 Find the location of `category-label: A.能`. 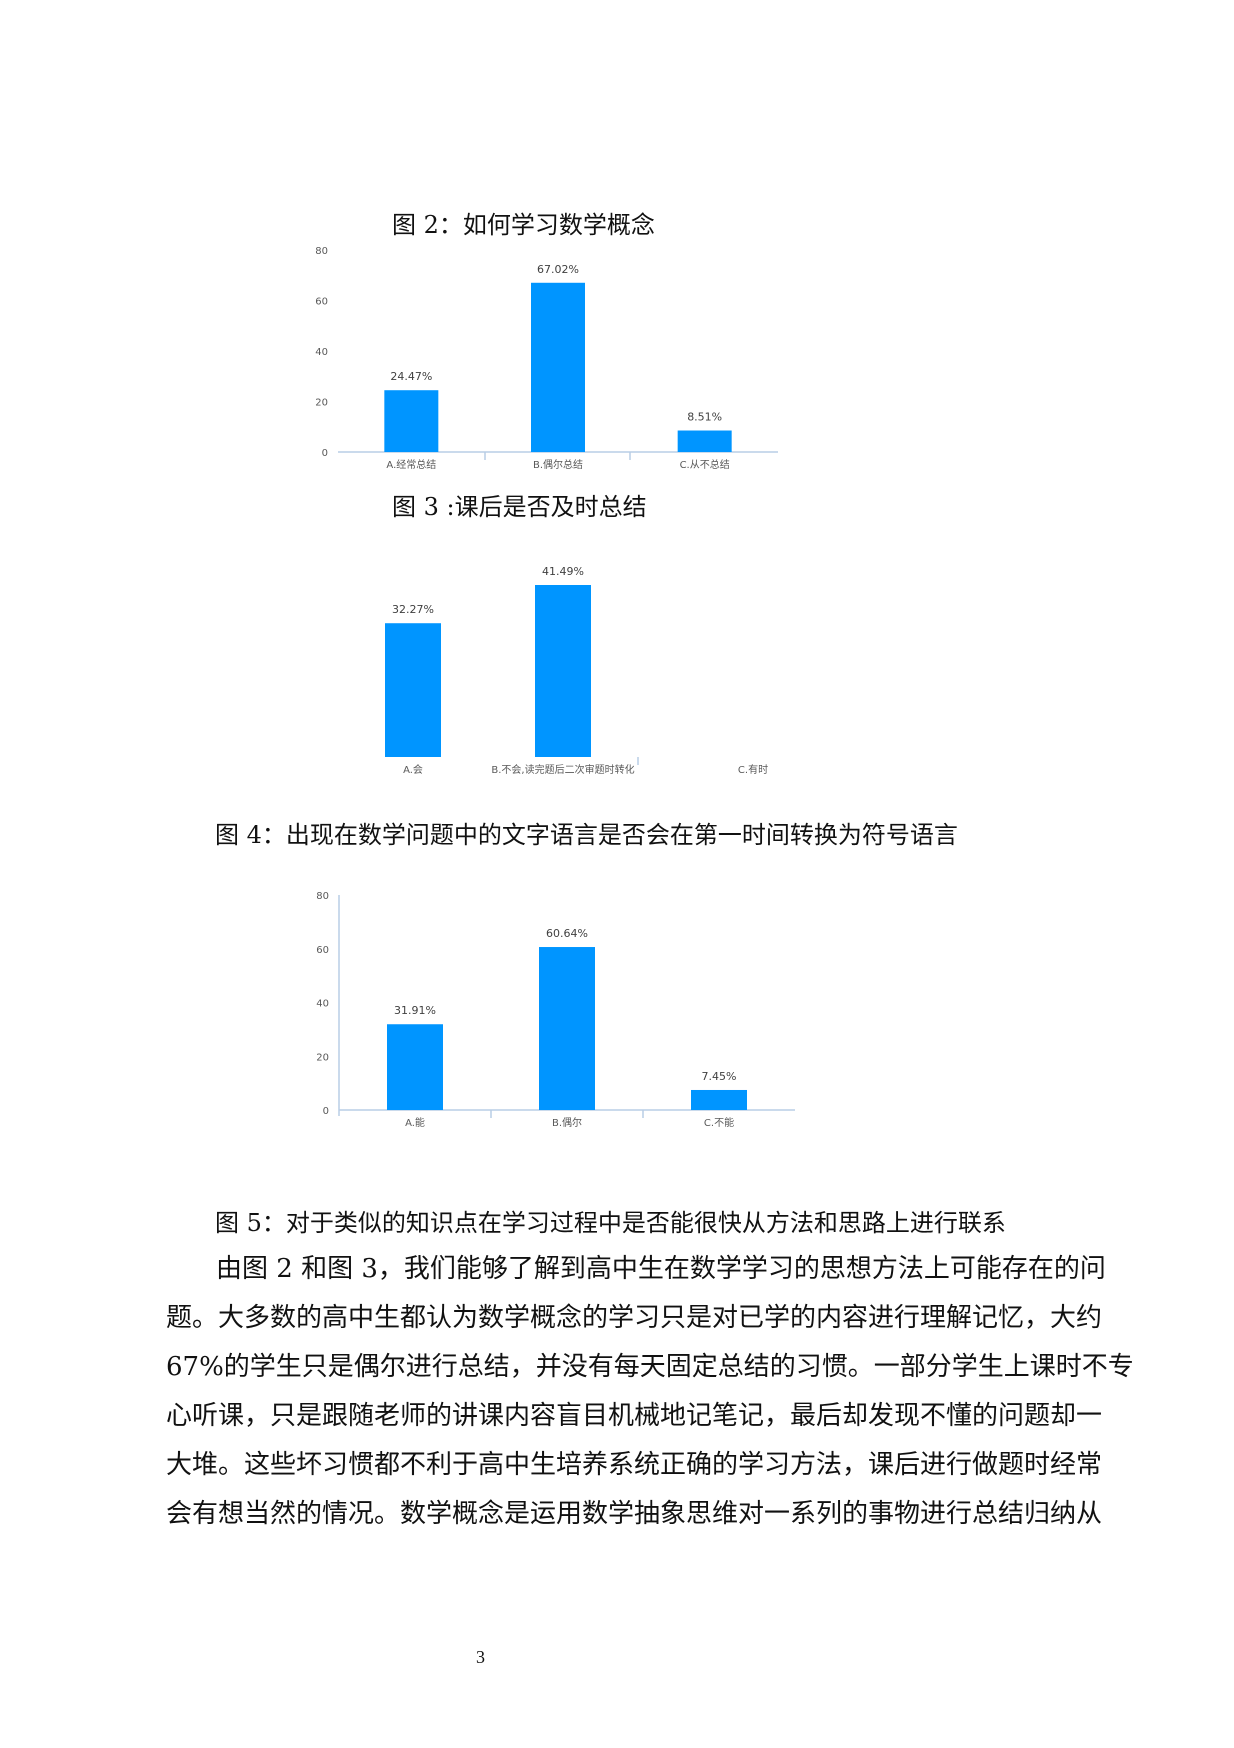

category-label: A.能 is located at coordinates (415, 1122).